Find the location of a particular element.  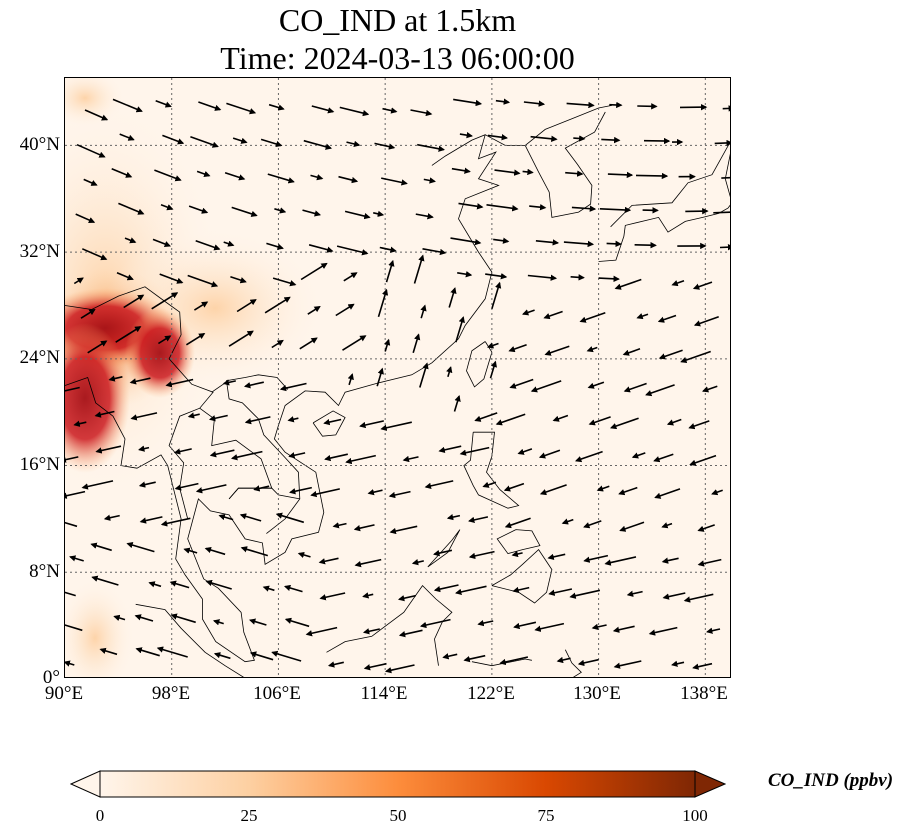

colorbar-max-extend is located at coordinates (710, 784).